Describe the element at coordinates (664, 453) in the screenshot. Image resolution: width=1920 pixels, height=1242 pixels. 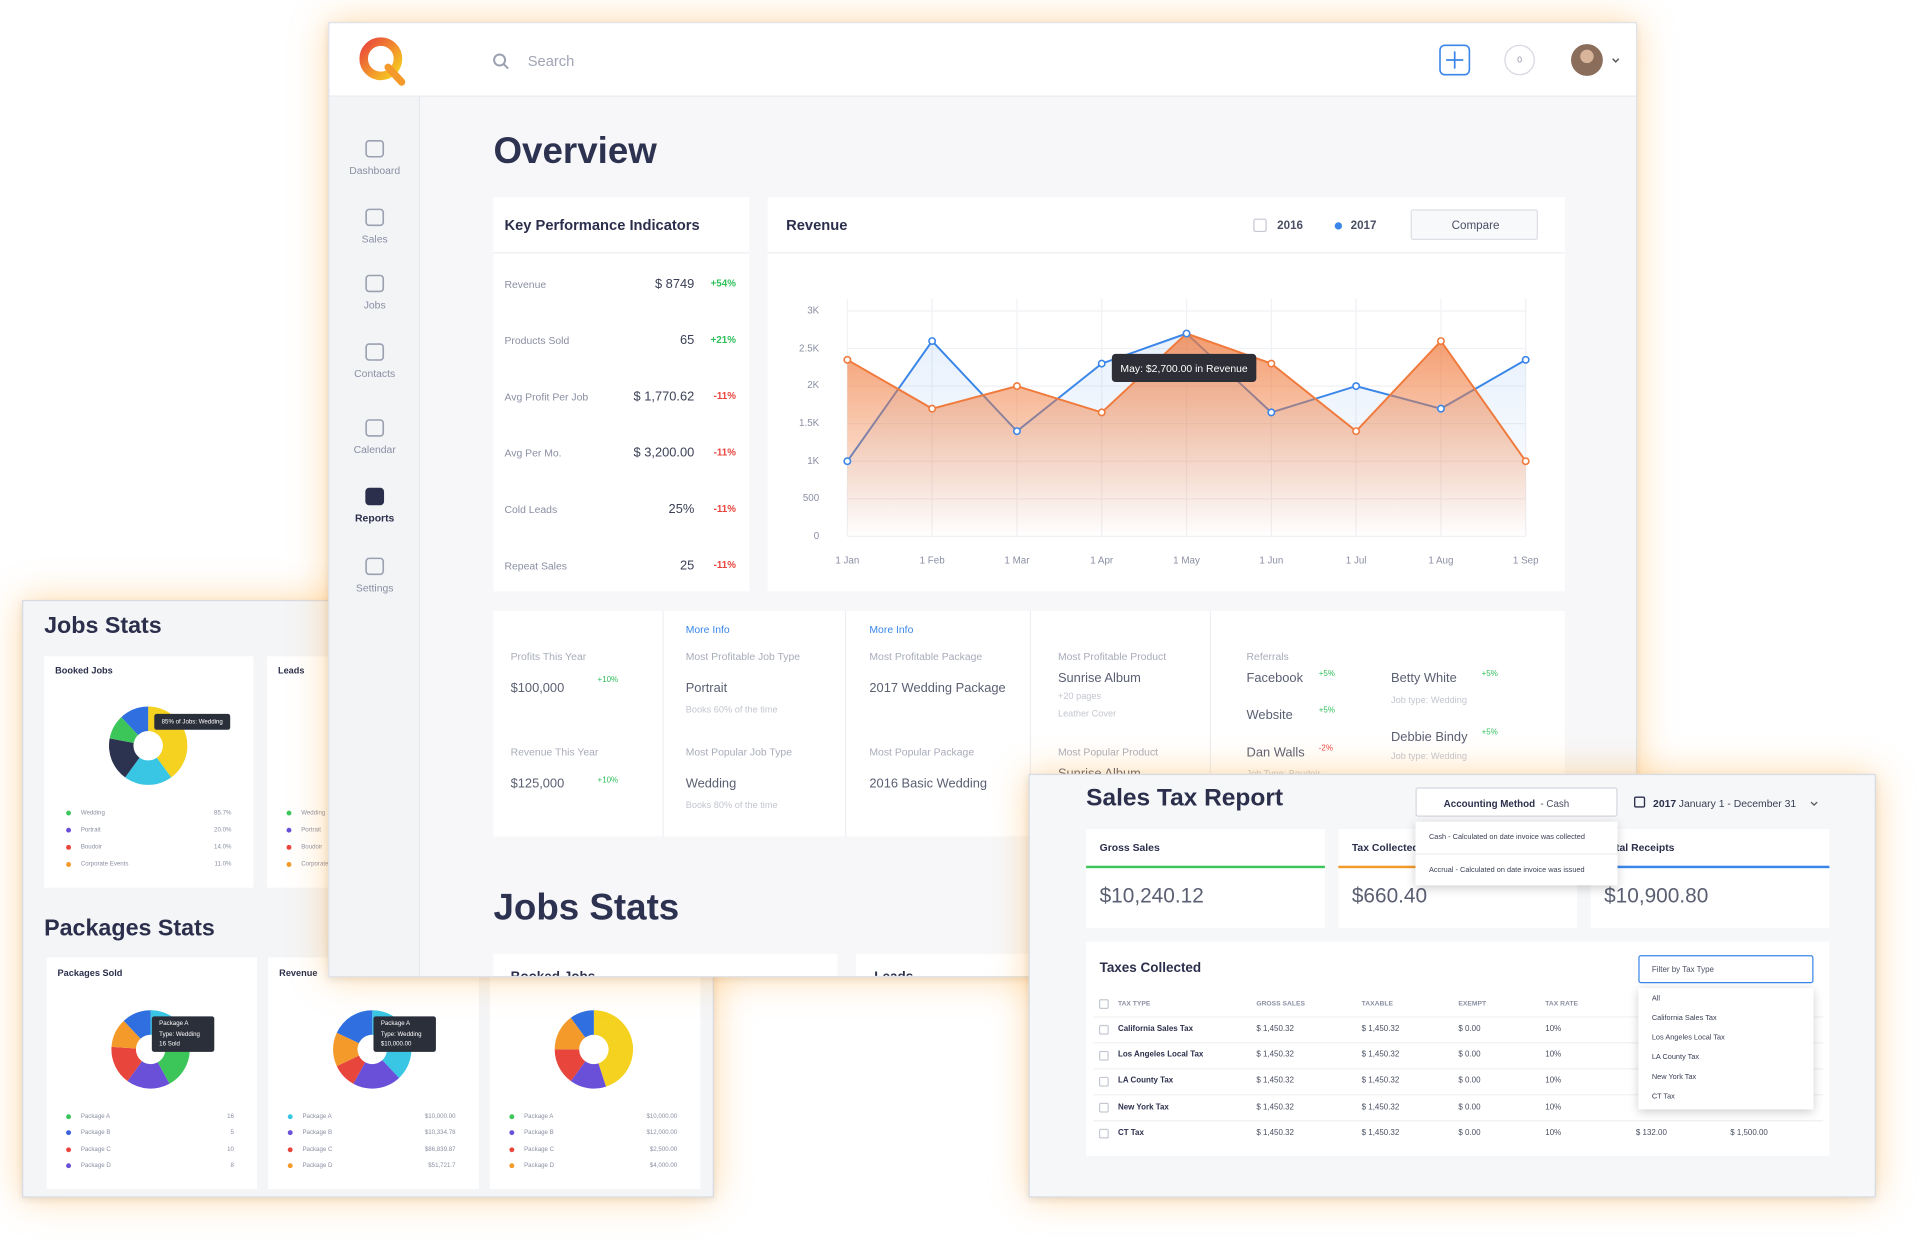
I see `kpi-value: $ 3,200.00` at that location.